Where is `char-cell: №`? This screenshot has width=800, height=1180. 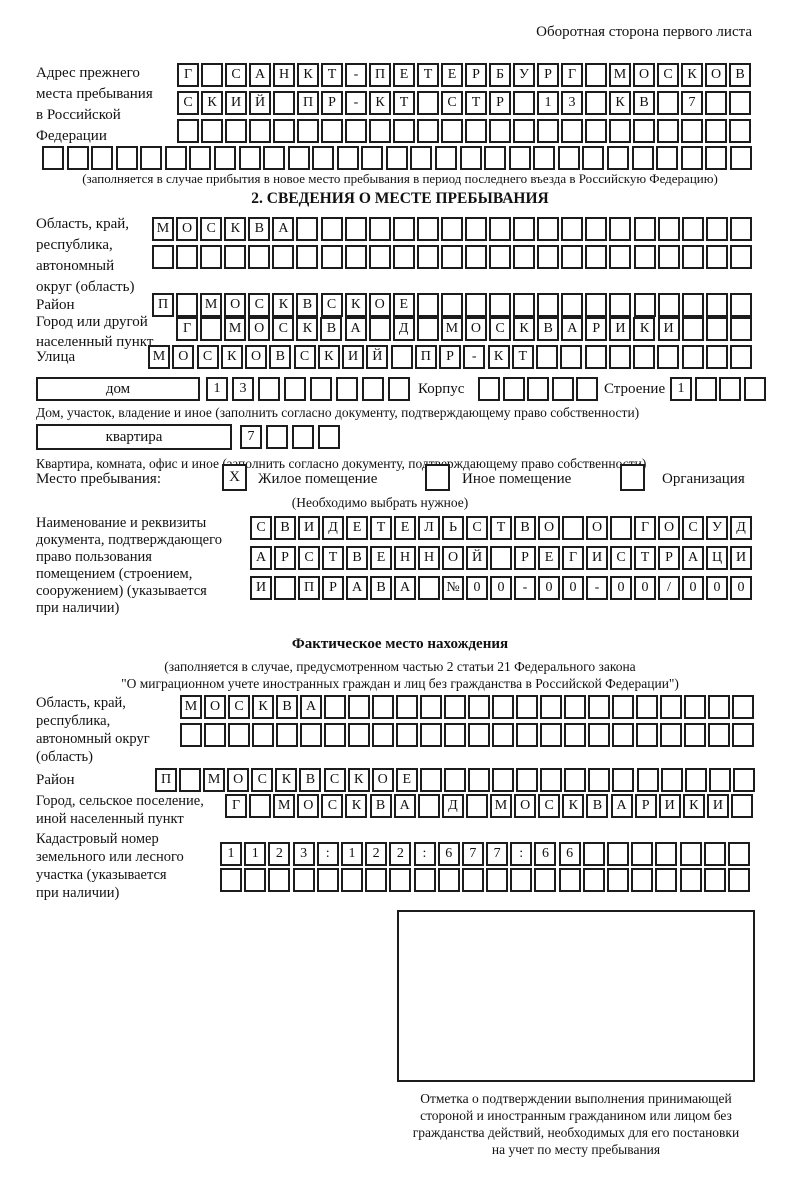
char-cell: № is located at coordinates (453, 588).